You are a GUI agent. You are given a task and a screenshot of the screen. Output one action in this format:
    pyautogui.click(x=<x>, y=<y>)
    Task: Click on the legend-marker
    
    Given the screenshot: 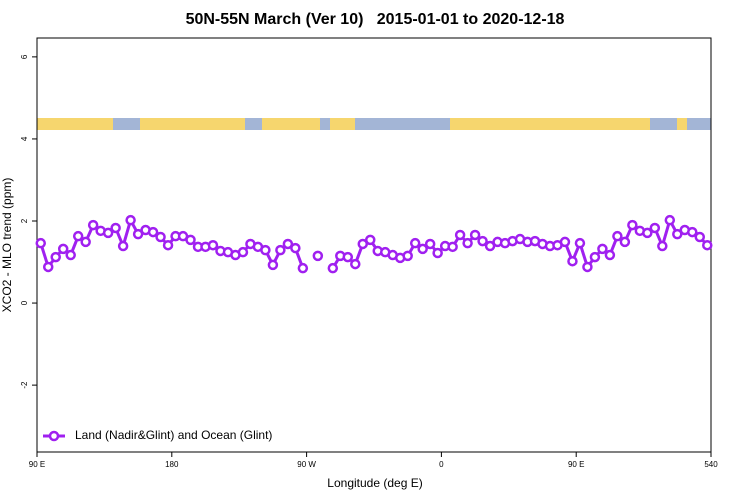 What is the action you would take?
    pyautogui.click(x=54, y=436)
    